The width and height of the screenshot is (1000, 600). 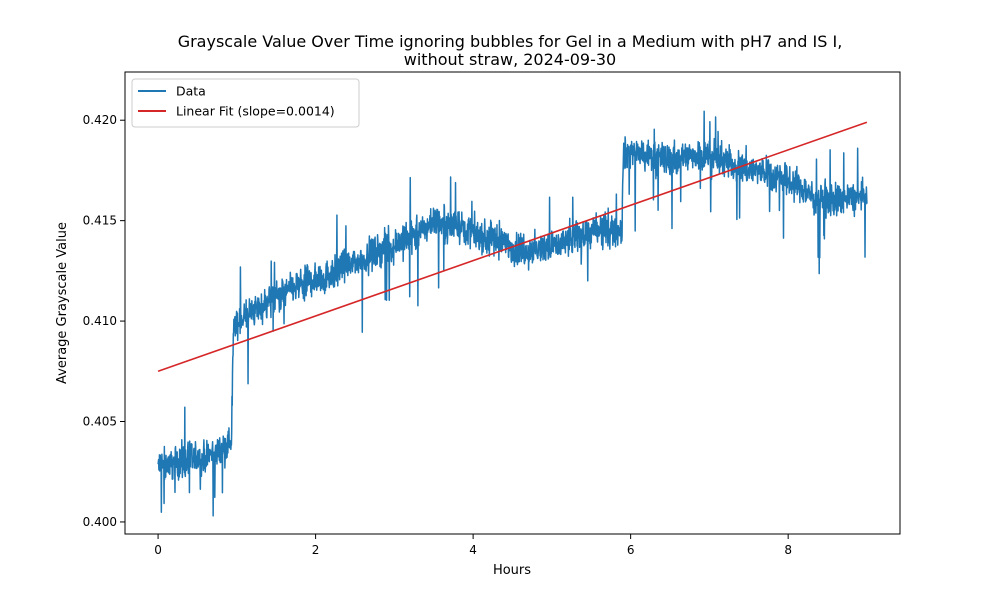 I want to click on x-axis: 0 2 4 6 8, so click(x=473, y=545).